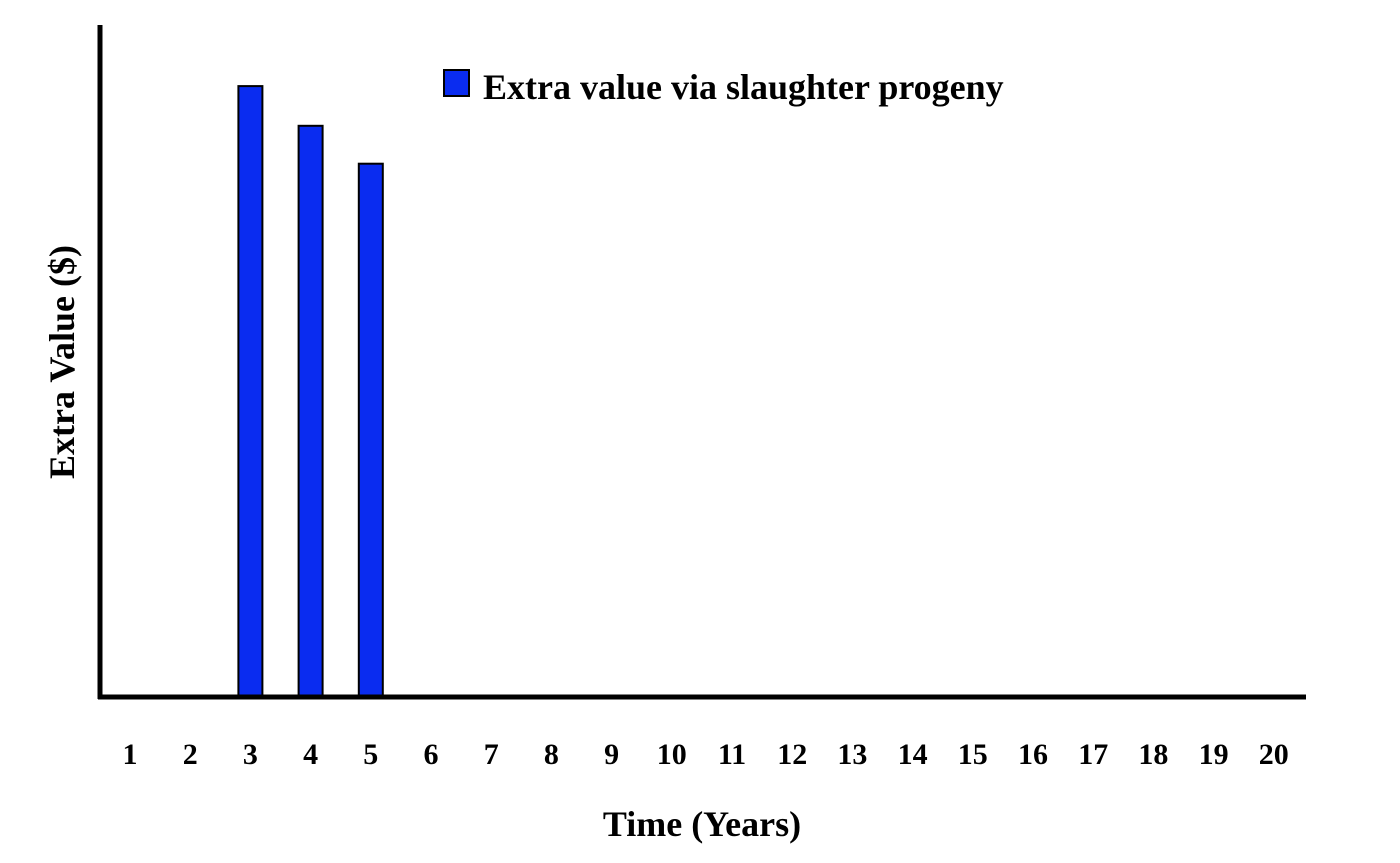 The width and height of the screenshot is (1400, 863). I want to click on x-tick-label: 11, so click(732, 754).